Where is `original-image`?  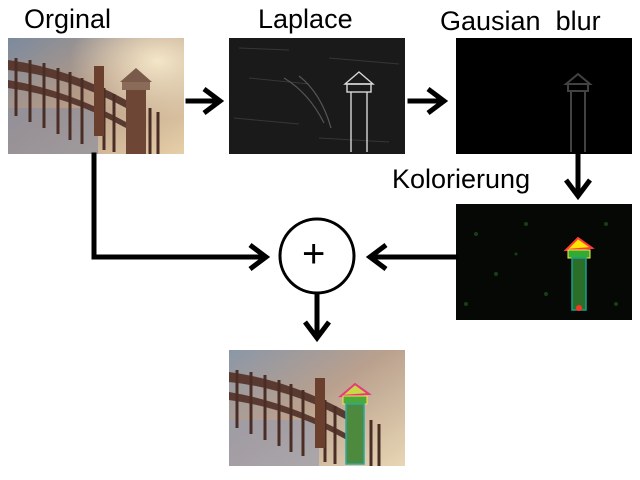 original-image is located at coordinates (96, 96).